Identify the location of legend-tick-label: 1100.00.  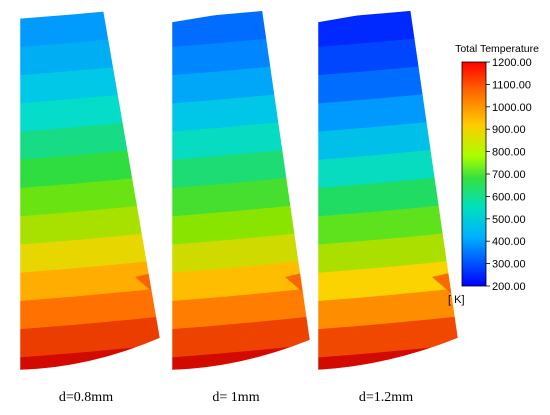
(511, 85).